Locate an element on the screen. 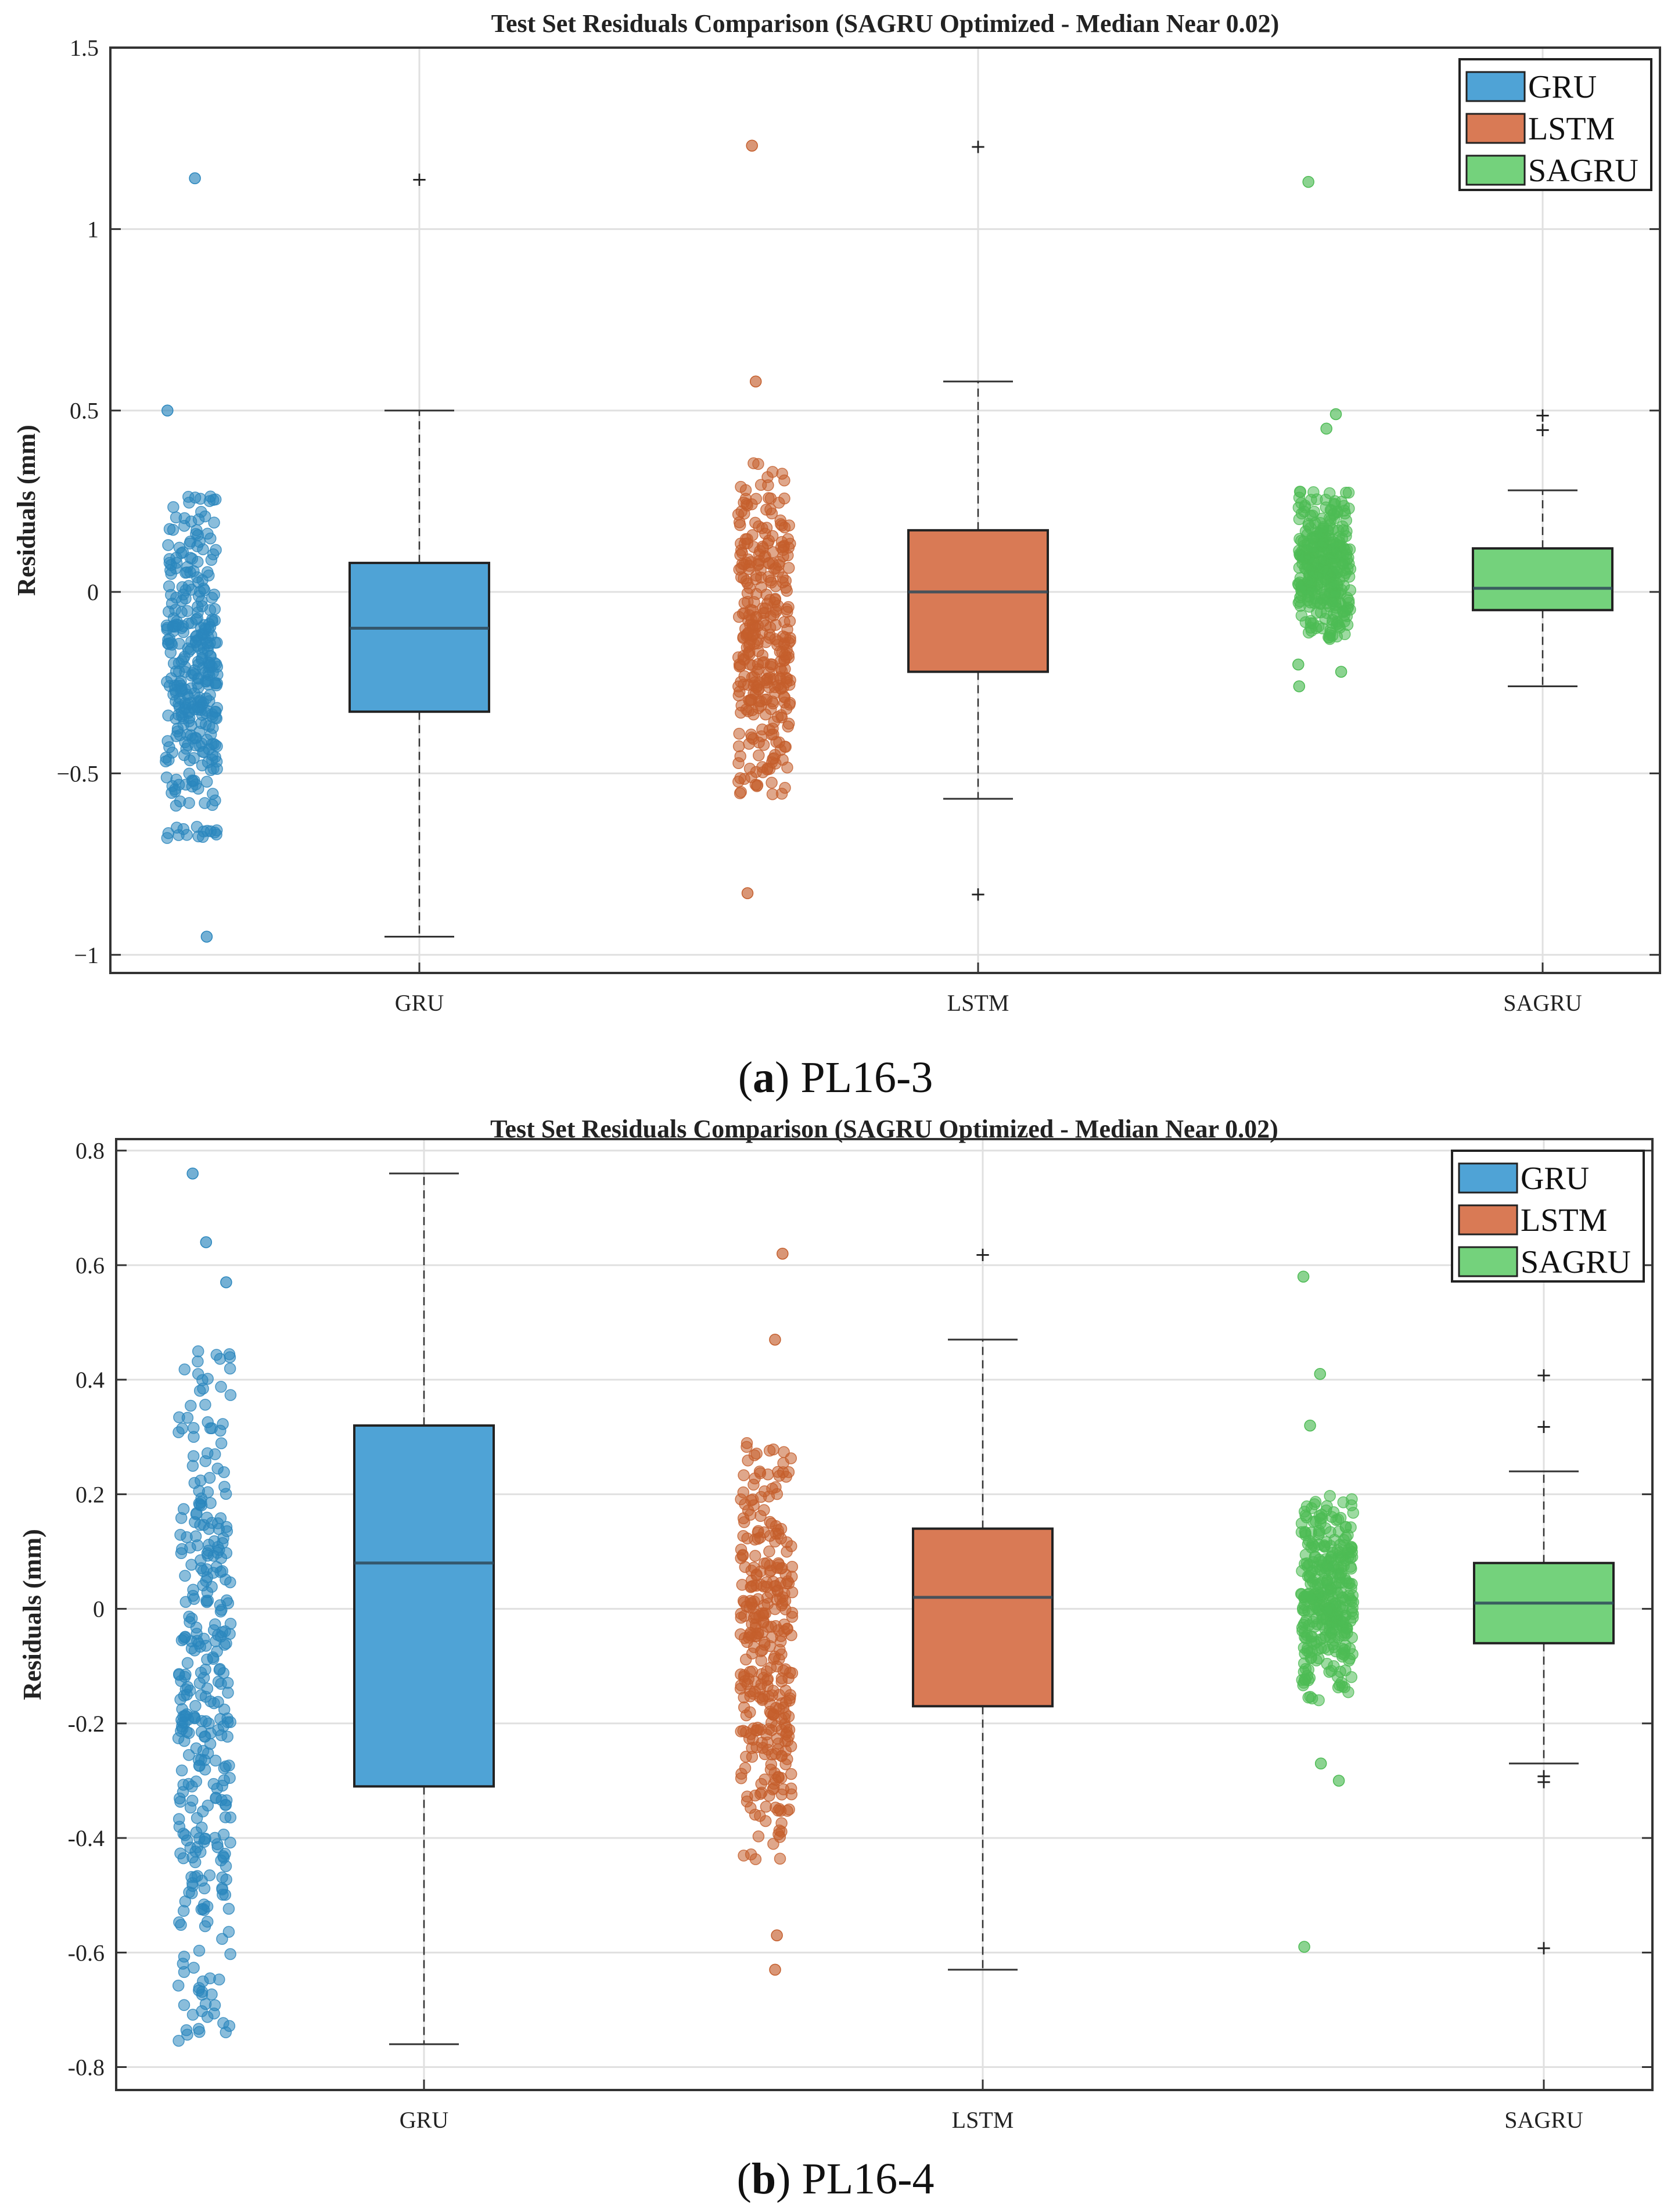  y-tick-label: 1 is located at coordinates (93, 229).